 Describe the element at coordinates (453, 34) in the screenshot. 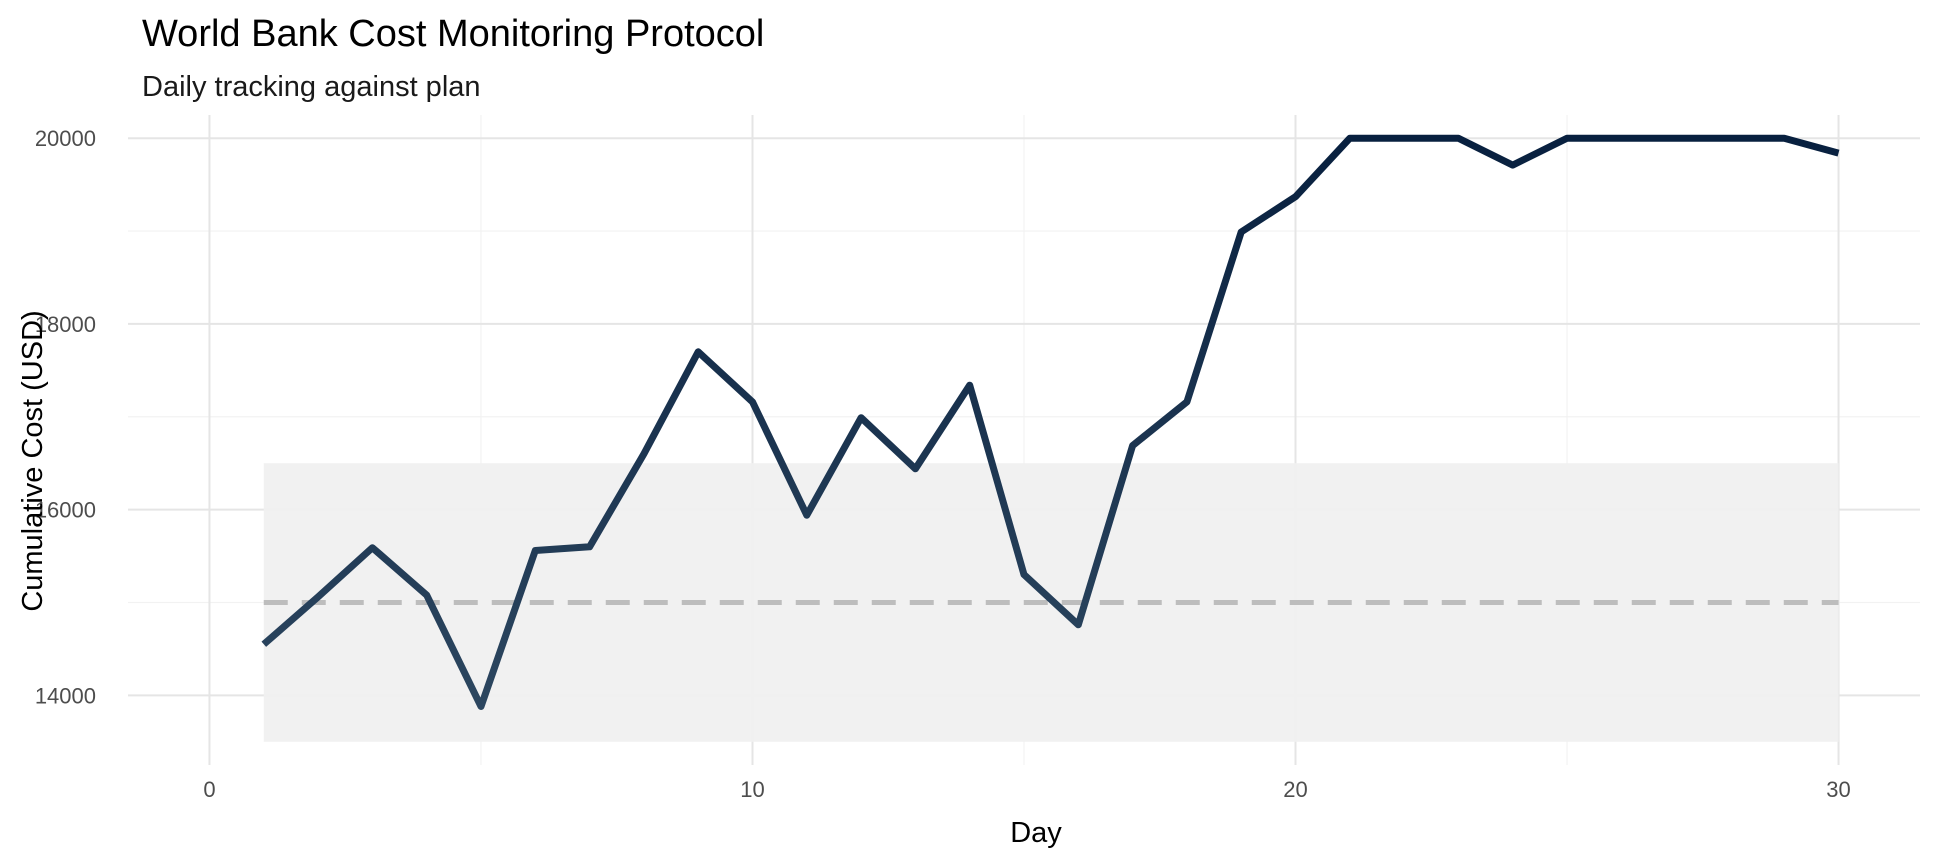

I see `chart-title: World Bank Cost Monitoring Protocol` at that location.